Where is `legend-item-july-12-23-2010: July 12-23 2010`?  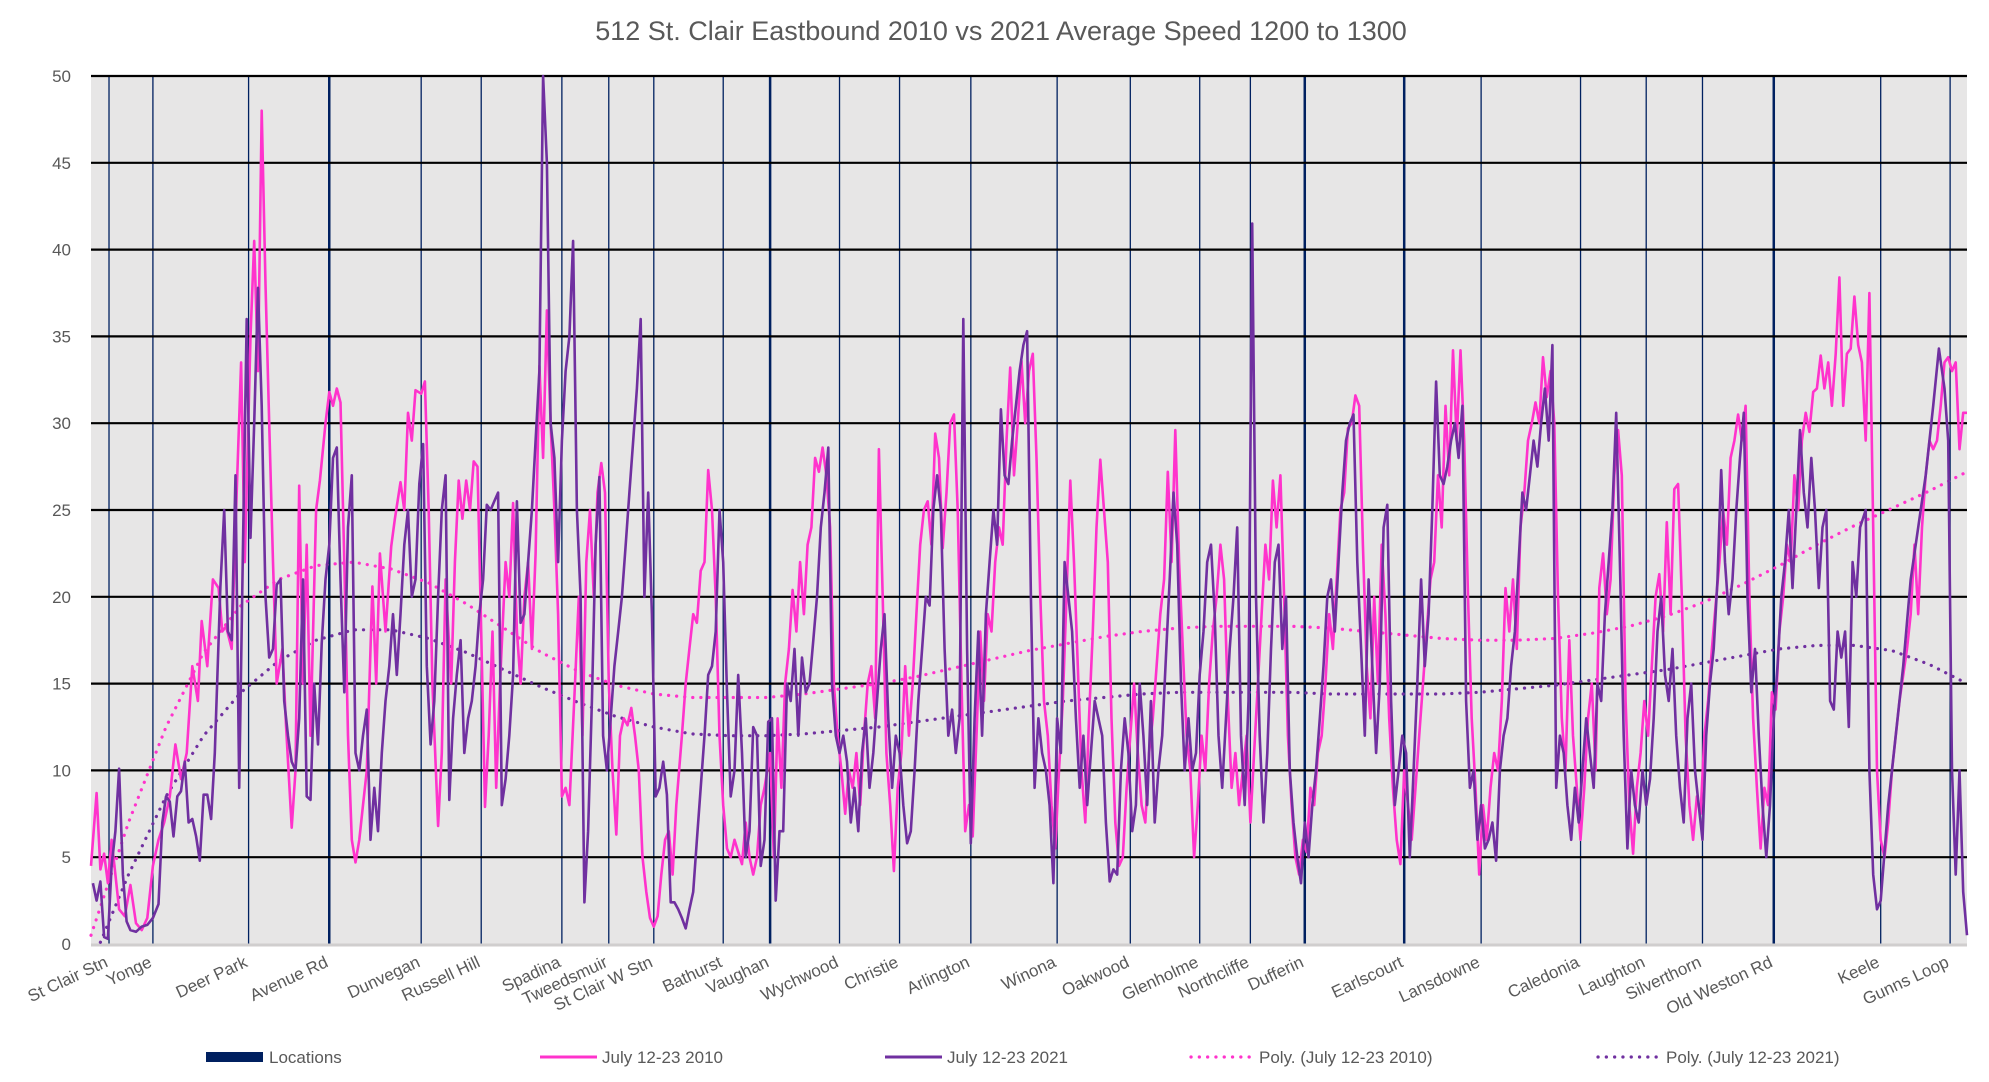 legend-item-july-12-23-2010: July 12-23 2010 is located at coordinates (631, 1057).